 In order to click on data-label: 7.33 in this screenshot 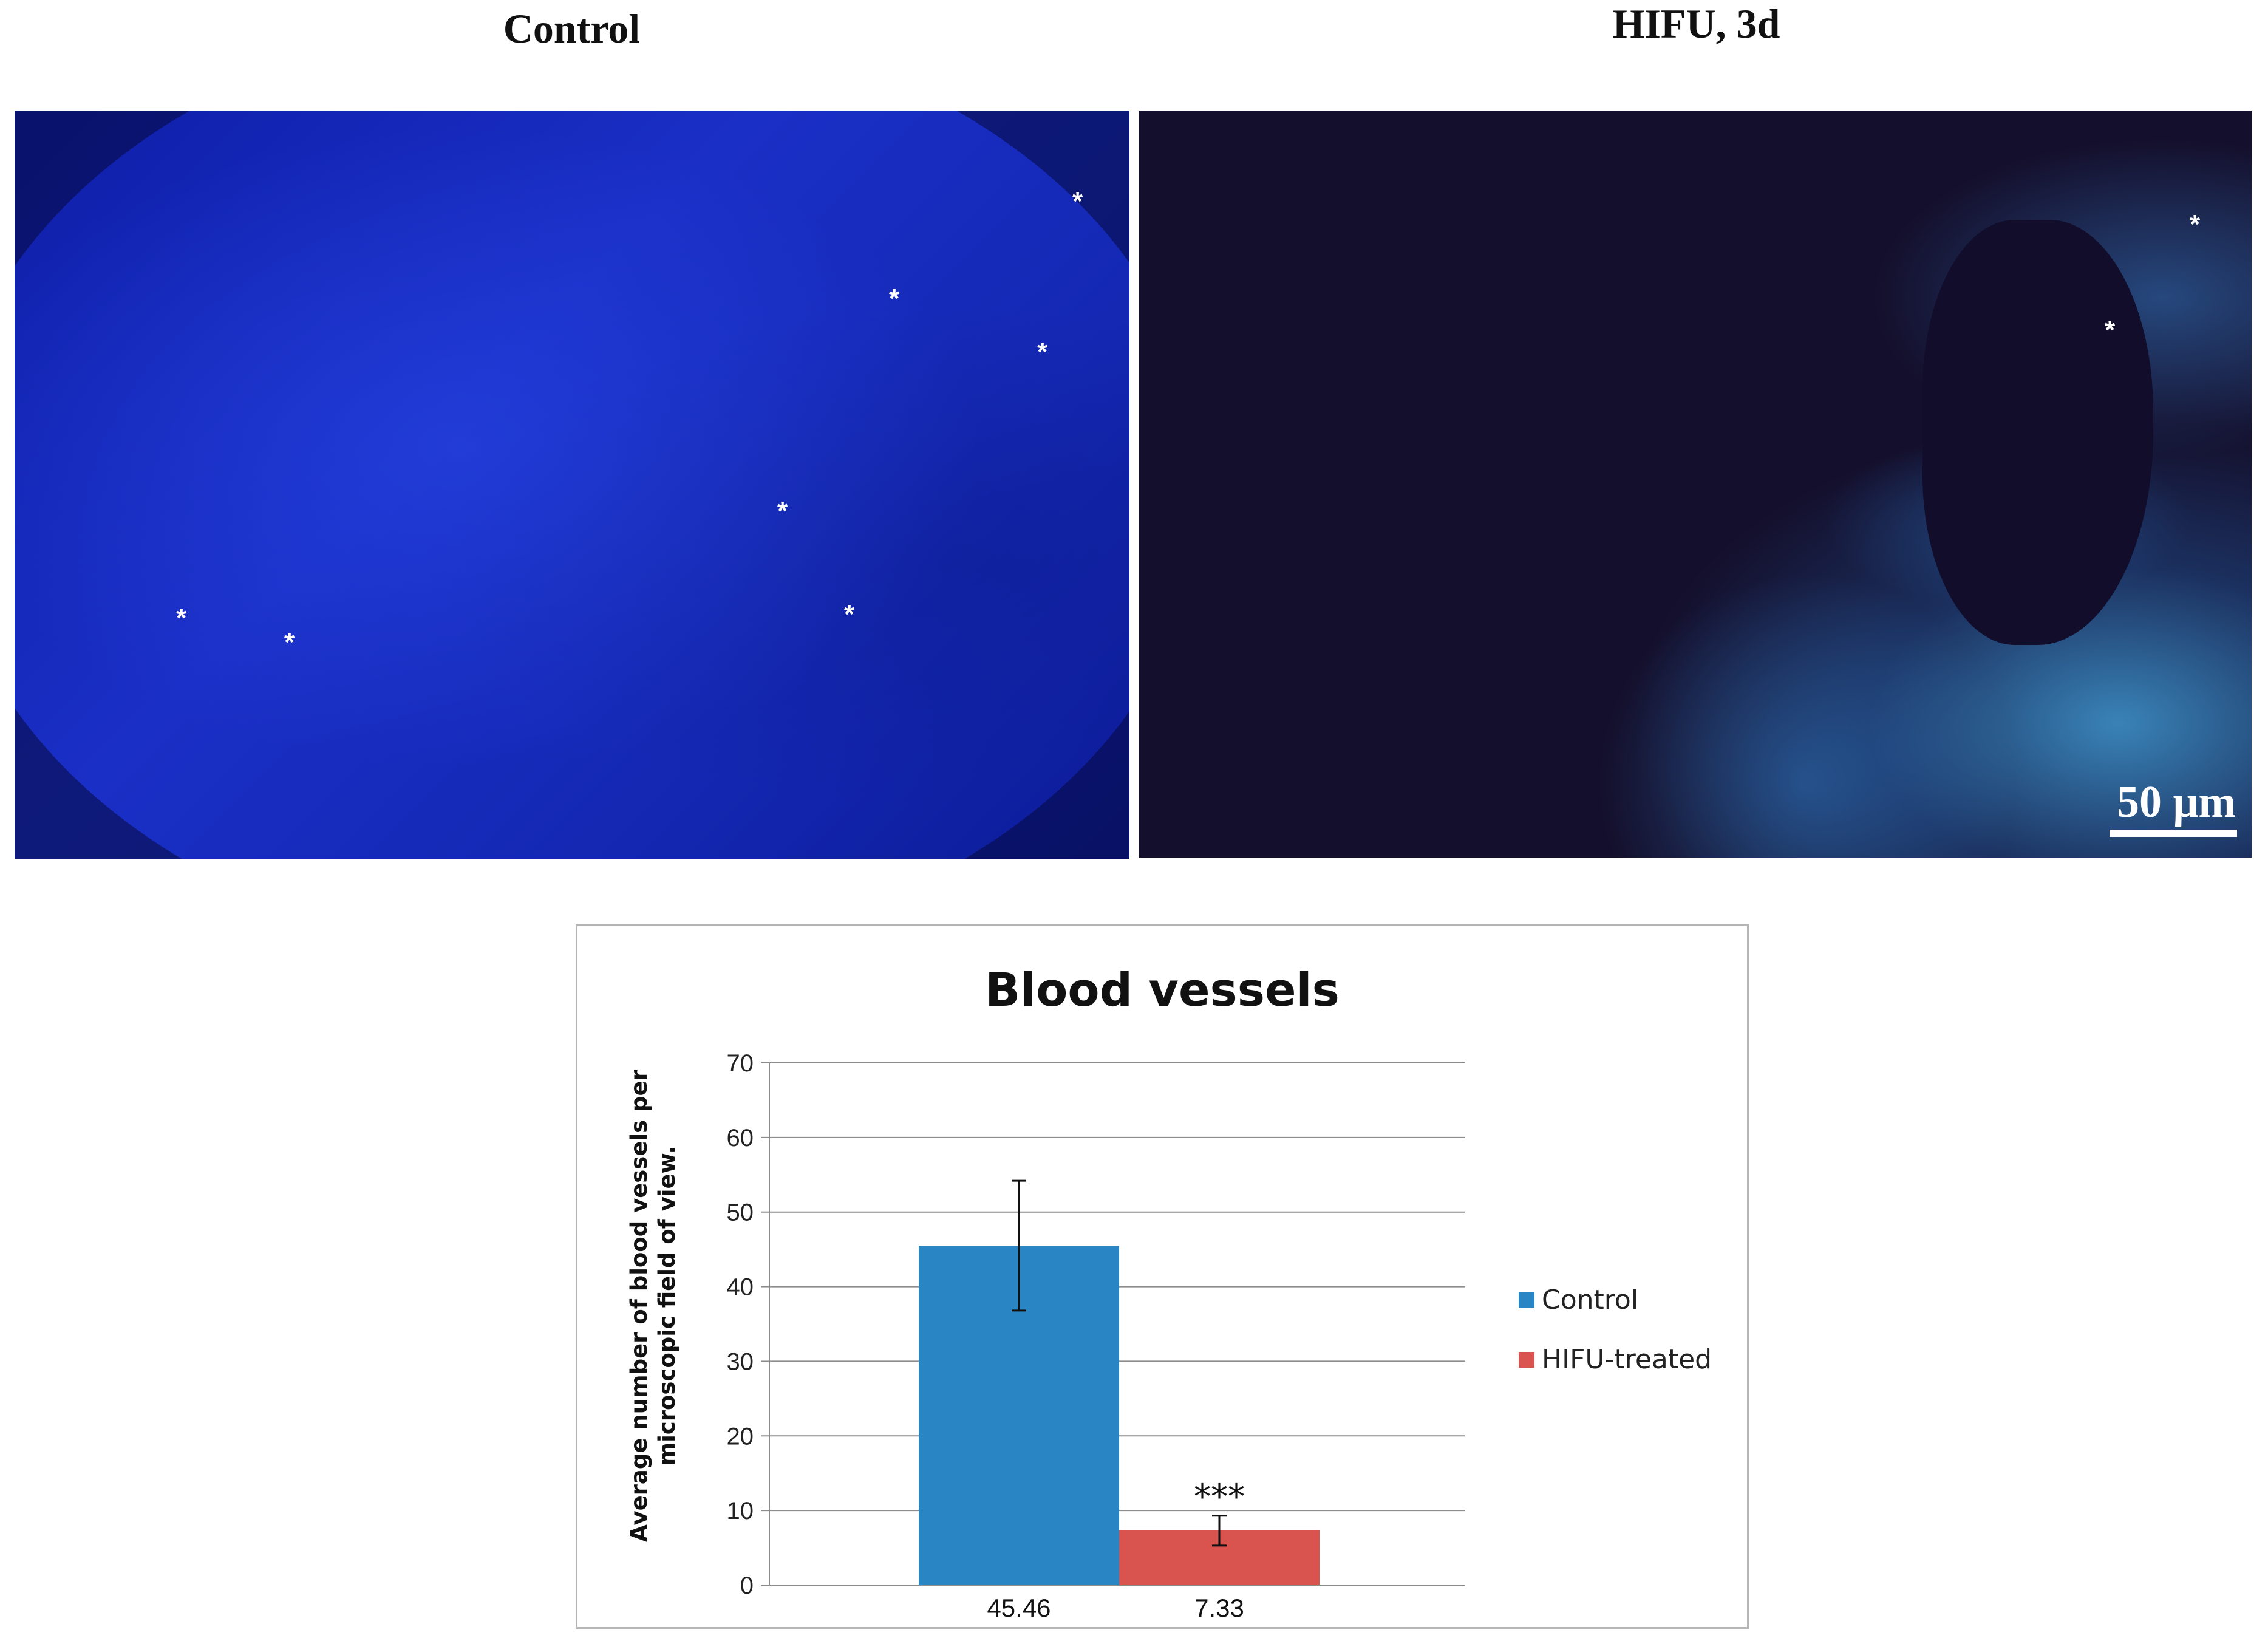, I will do `click(1219, 1608)`.